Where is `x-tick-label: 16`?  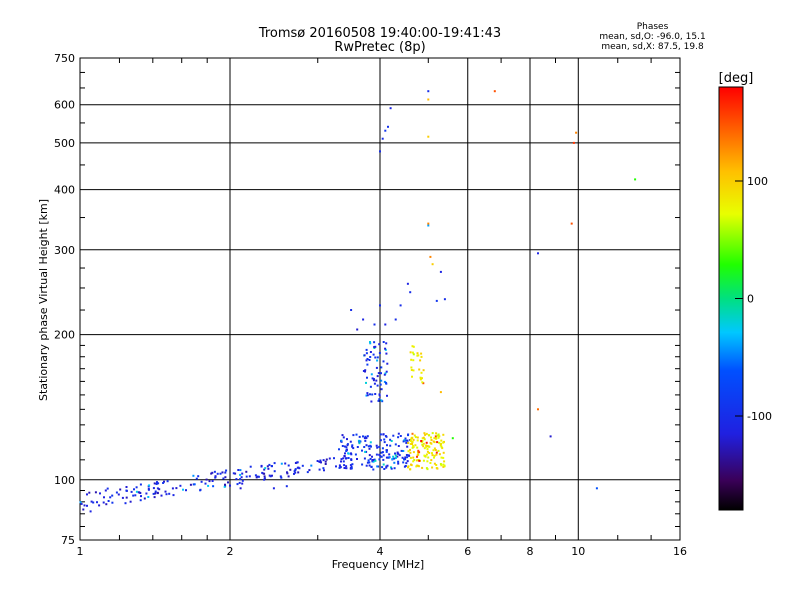 x-tick-label: 16 is located at coordinates (680, 551).